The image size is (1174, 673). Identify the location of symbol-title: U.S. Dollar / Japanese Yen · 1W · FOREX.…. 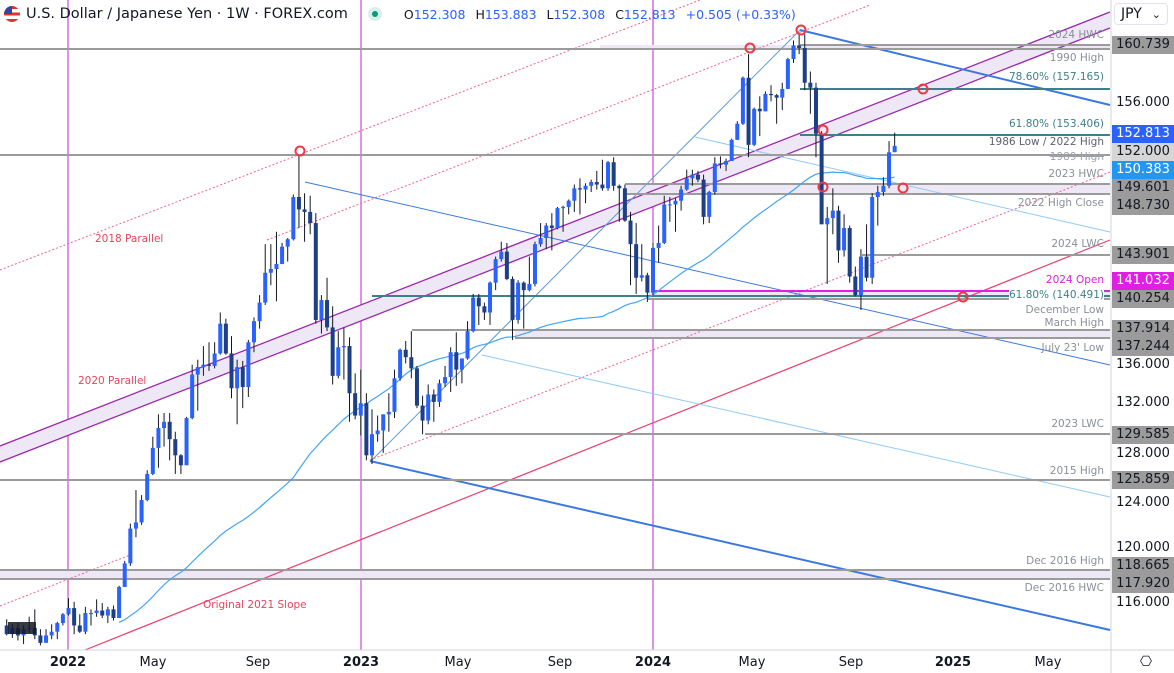
(187, 14).